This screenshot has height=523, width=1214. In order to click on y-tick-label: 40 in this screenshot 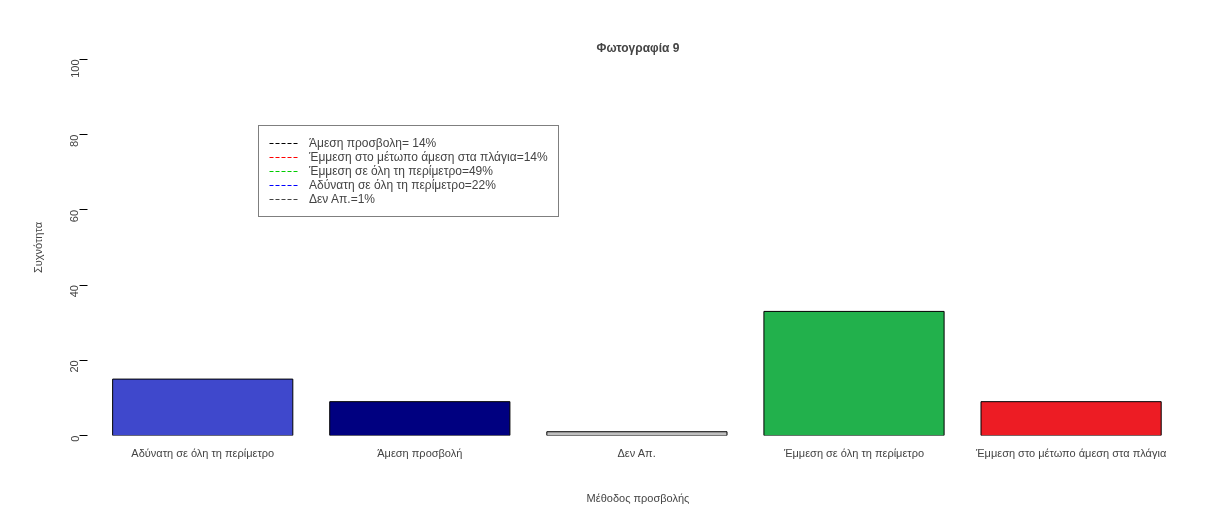, I will do `click(74, 291)`.